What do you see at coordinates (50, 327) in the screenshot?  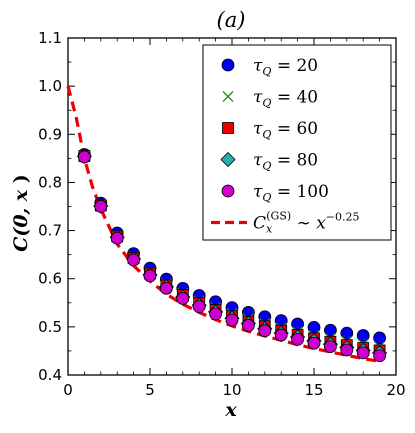 I see `y-tick-label: 0.5` at bounding box center [50, 327].